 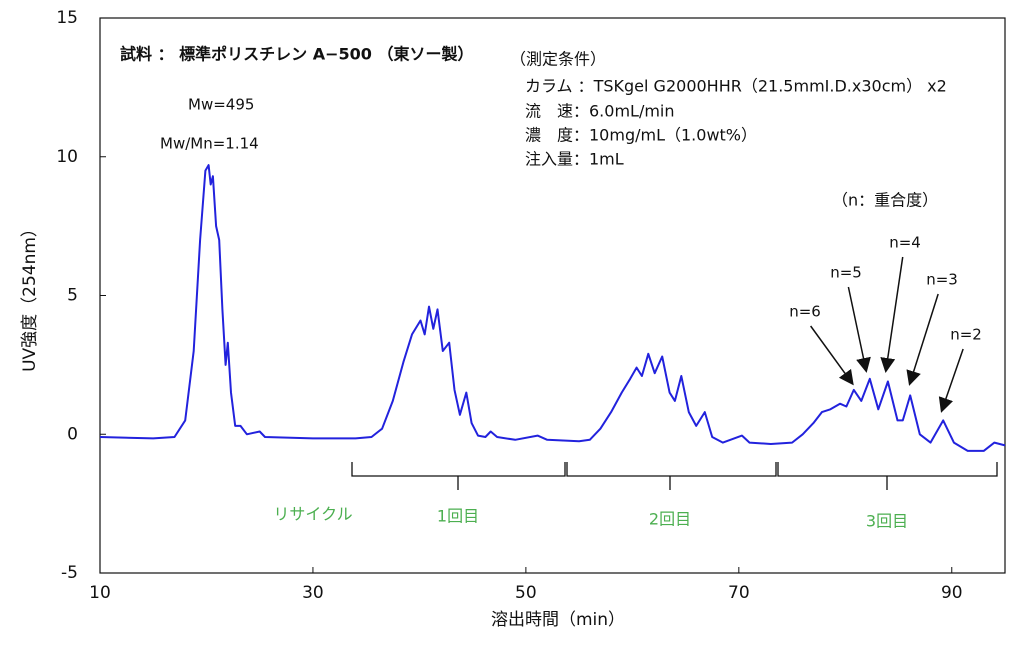 I want to click on y-tick-label: -5, so click(x=69, y=573).